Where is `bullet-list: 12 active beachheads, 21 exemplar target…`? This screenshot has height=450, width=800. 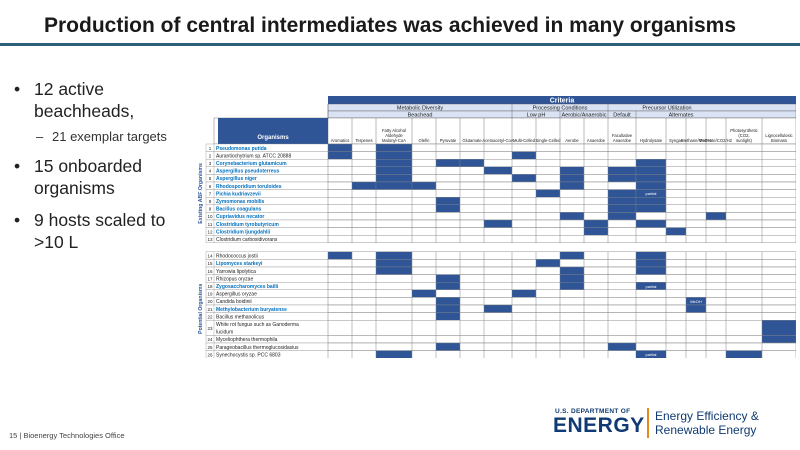 bullet-list: 12 active beachheads, 21 exemplar target… is located at coordinates (102, 170).